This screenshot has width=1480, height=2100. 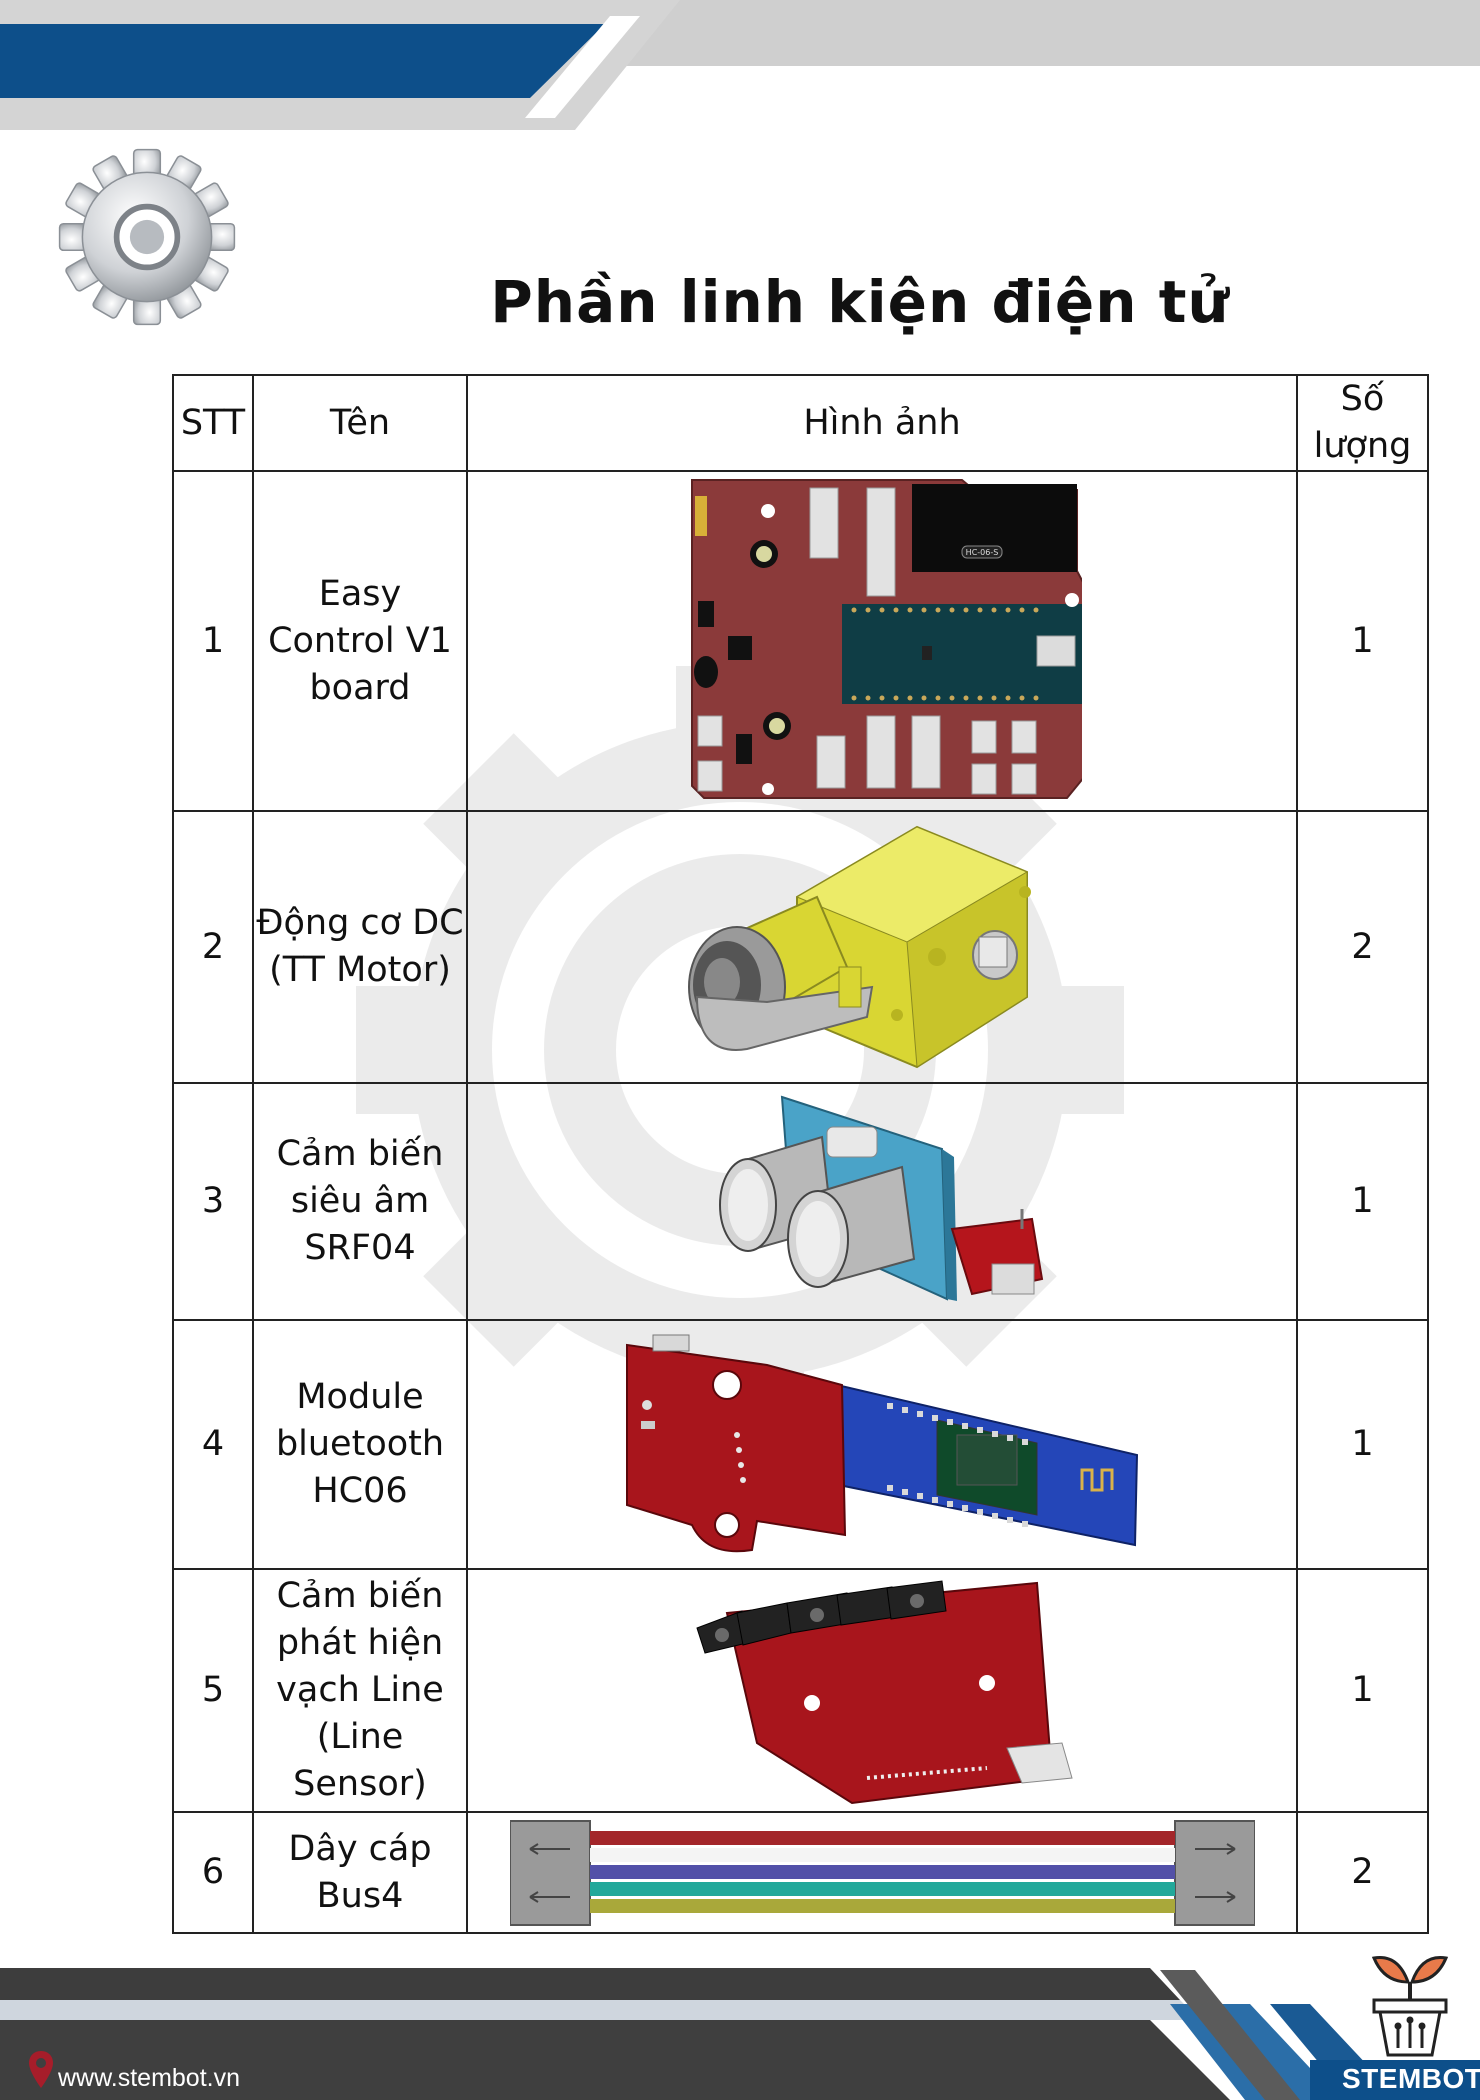 What do you see at coordinates (1411, 2078) in the screenshot?
I see `brand-name: STEMBOT` at bounding box center [1411, 2078].